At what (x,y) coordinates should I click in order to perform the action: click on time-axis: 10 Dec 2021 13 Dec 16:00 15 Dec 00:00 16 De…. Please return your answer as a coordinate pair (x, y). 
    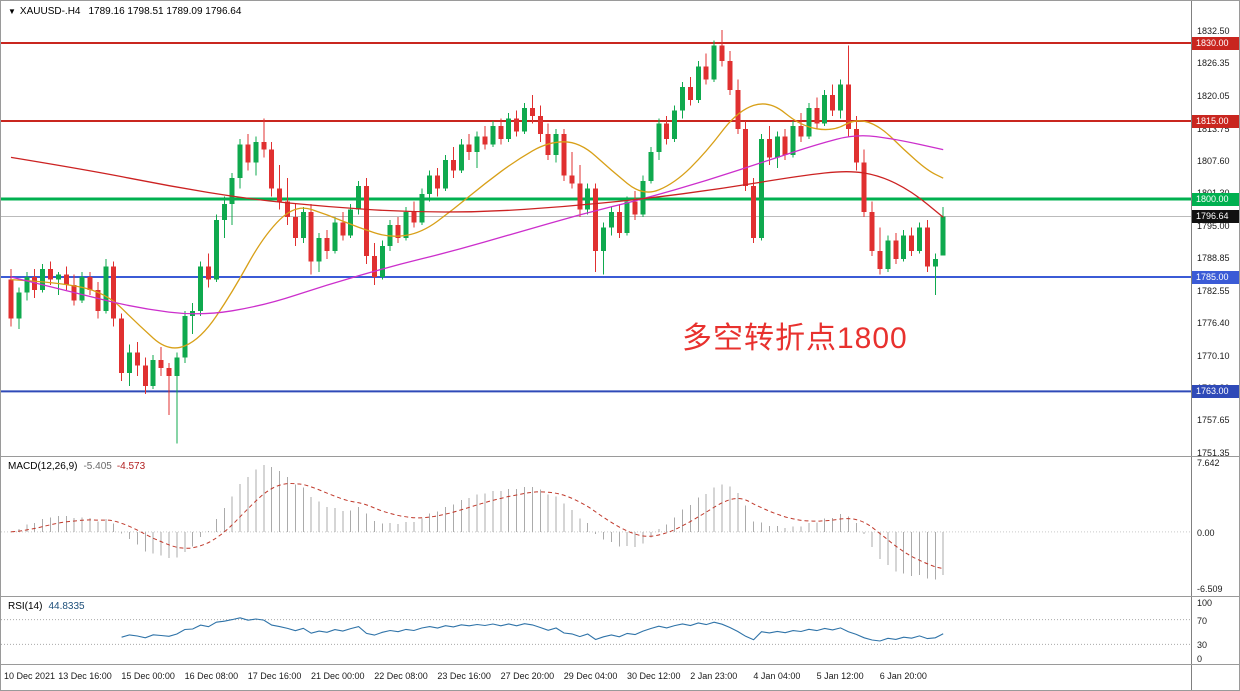
    Looking at the image, I should click on (596, 677).